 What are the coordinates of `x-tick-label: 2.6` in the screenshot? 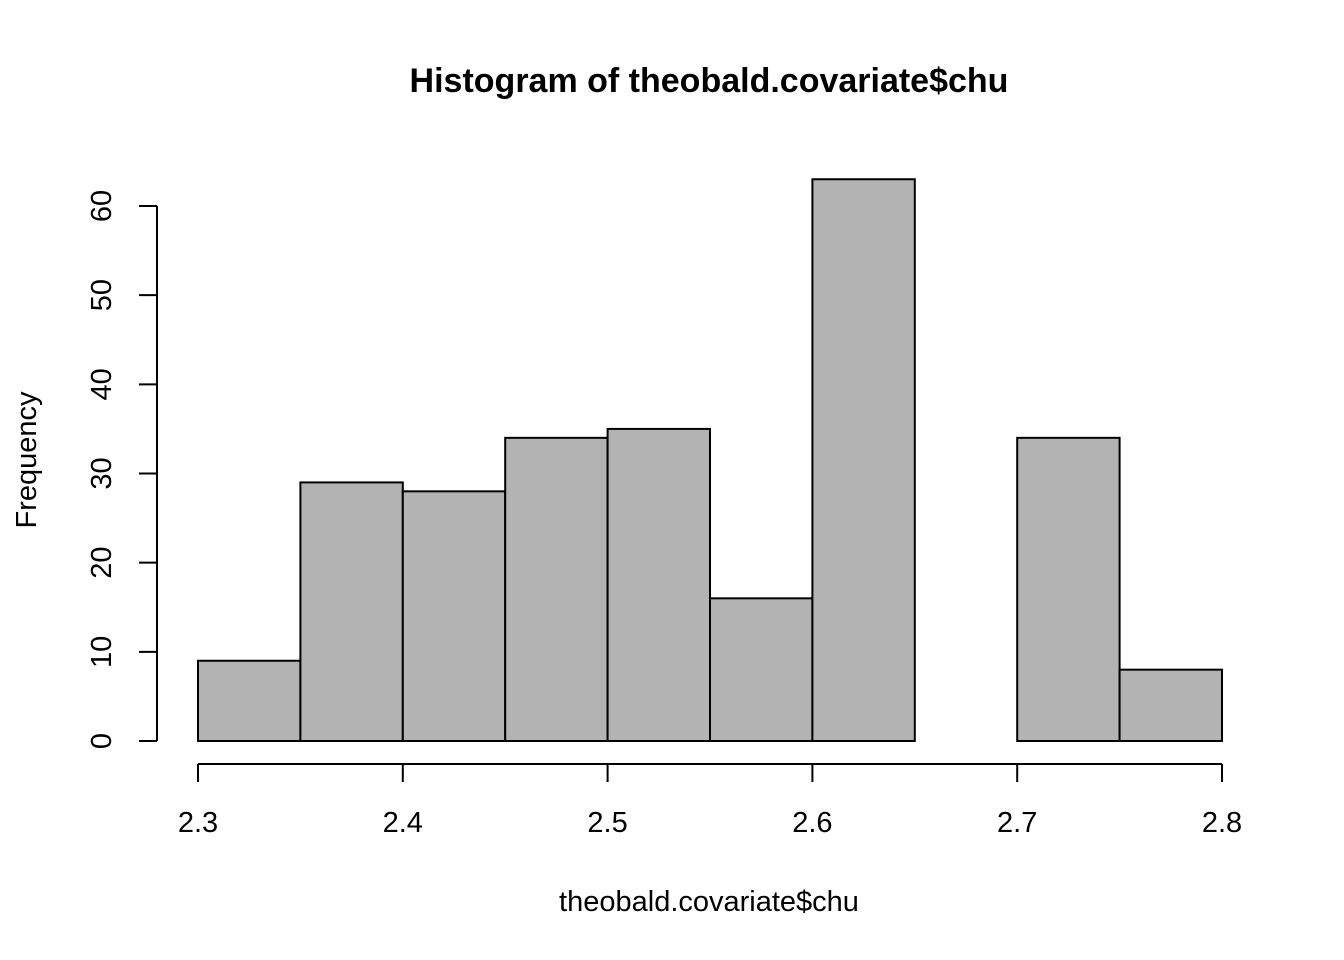 It's located at (812, 823).